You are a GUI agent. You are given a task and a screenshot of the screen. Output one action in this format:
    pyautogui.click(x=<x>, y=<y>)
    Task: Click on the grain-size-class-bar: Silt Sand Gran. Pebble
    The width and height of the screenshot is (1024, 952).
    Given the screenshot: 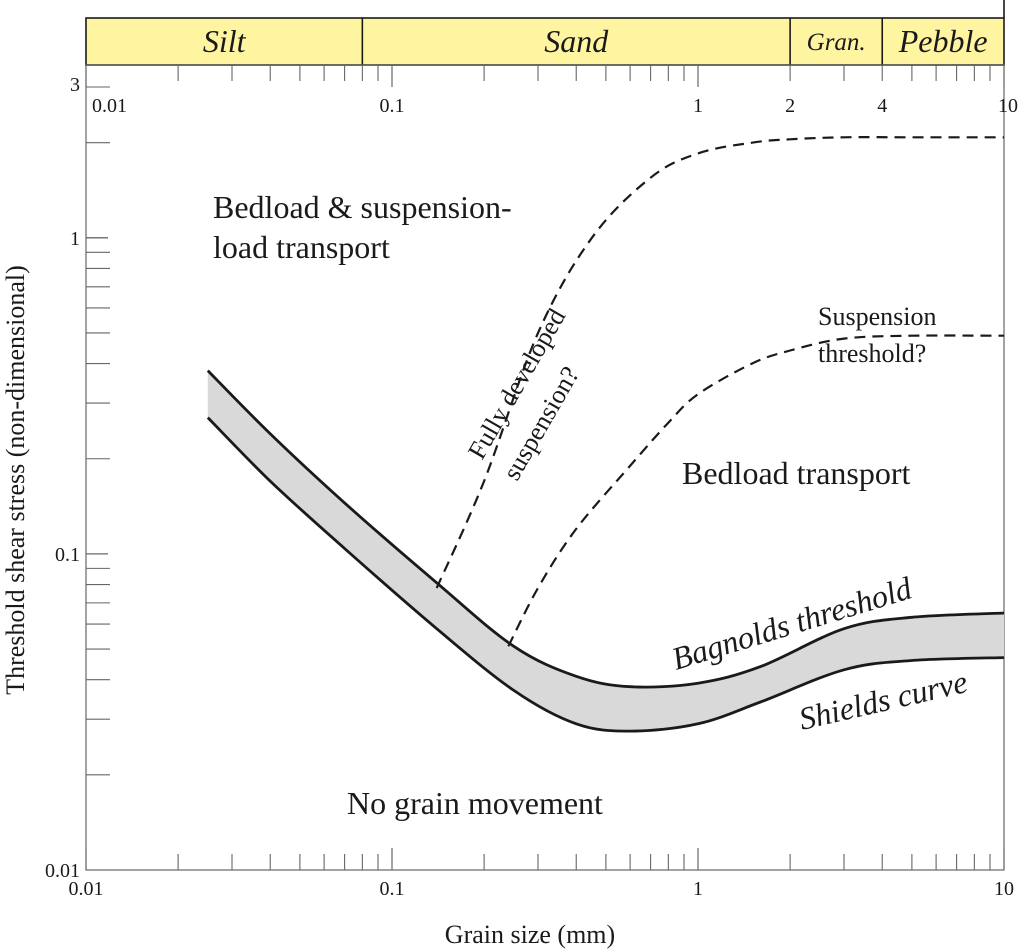 What is the action you would take?
    pyautogui.click(x=545, y=33)
    